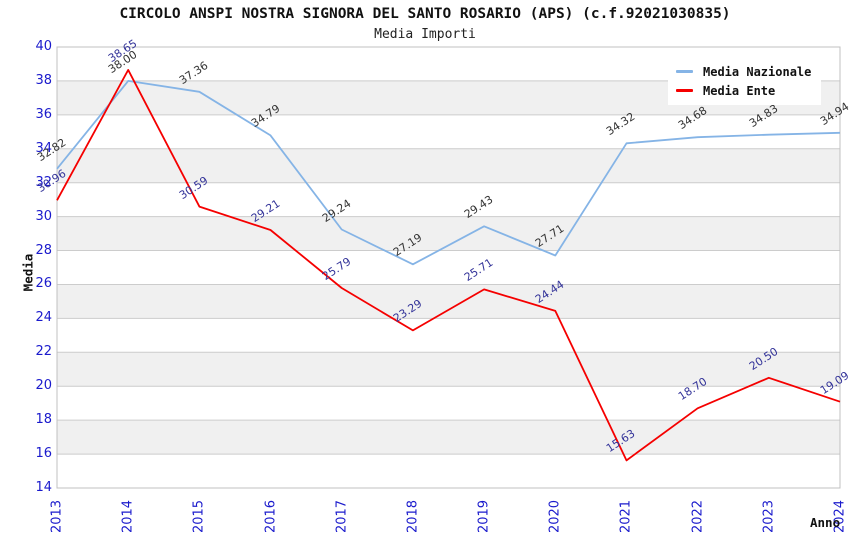 Image resolution: width=850 pixels, height=550 pixels. I want to click on x-axis-title: Anno, so click(825, 522).